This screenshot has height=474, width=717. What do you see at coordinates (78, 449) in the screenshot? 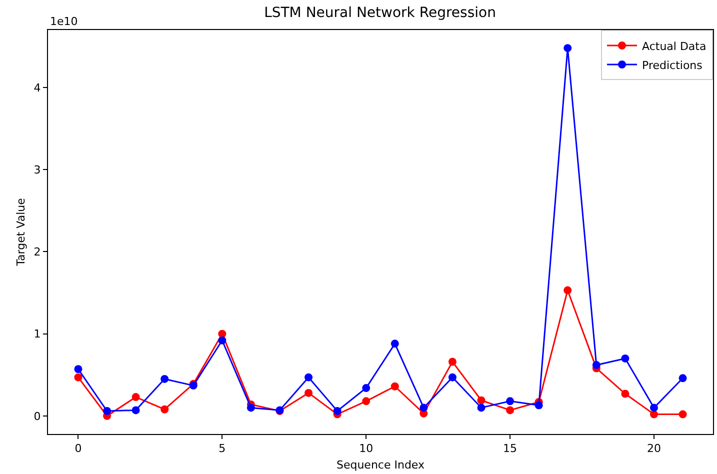
I see `x-tick-label: 0` at bounding box center [78, 449].